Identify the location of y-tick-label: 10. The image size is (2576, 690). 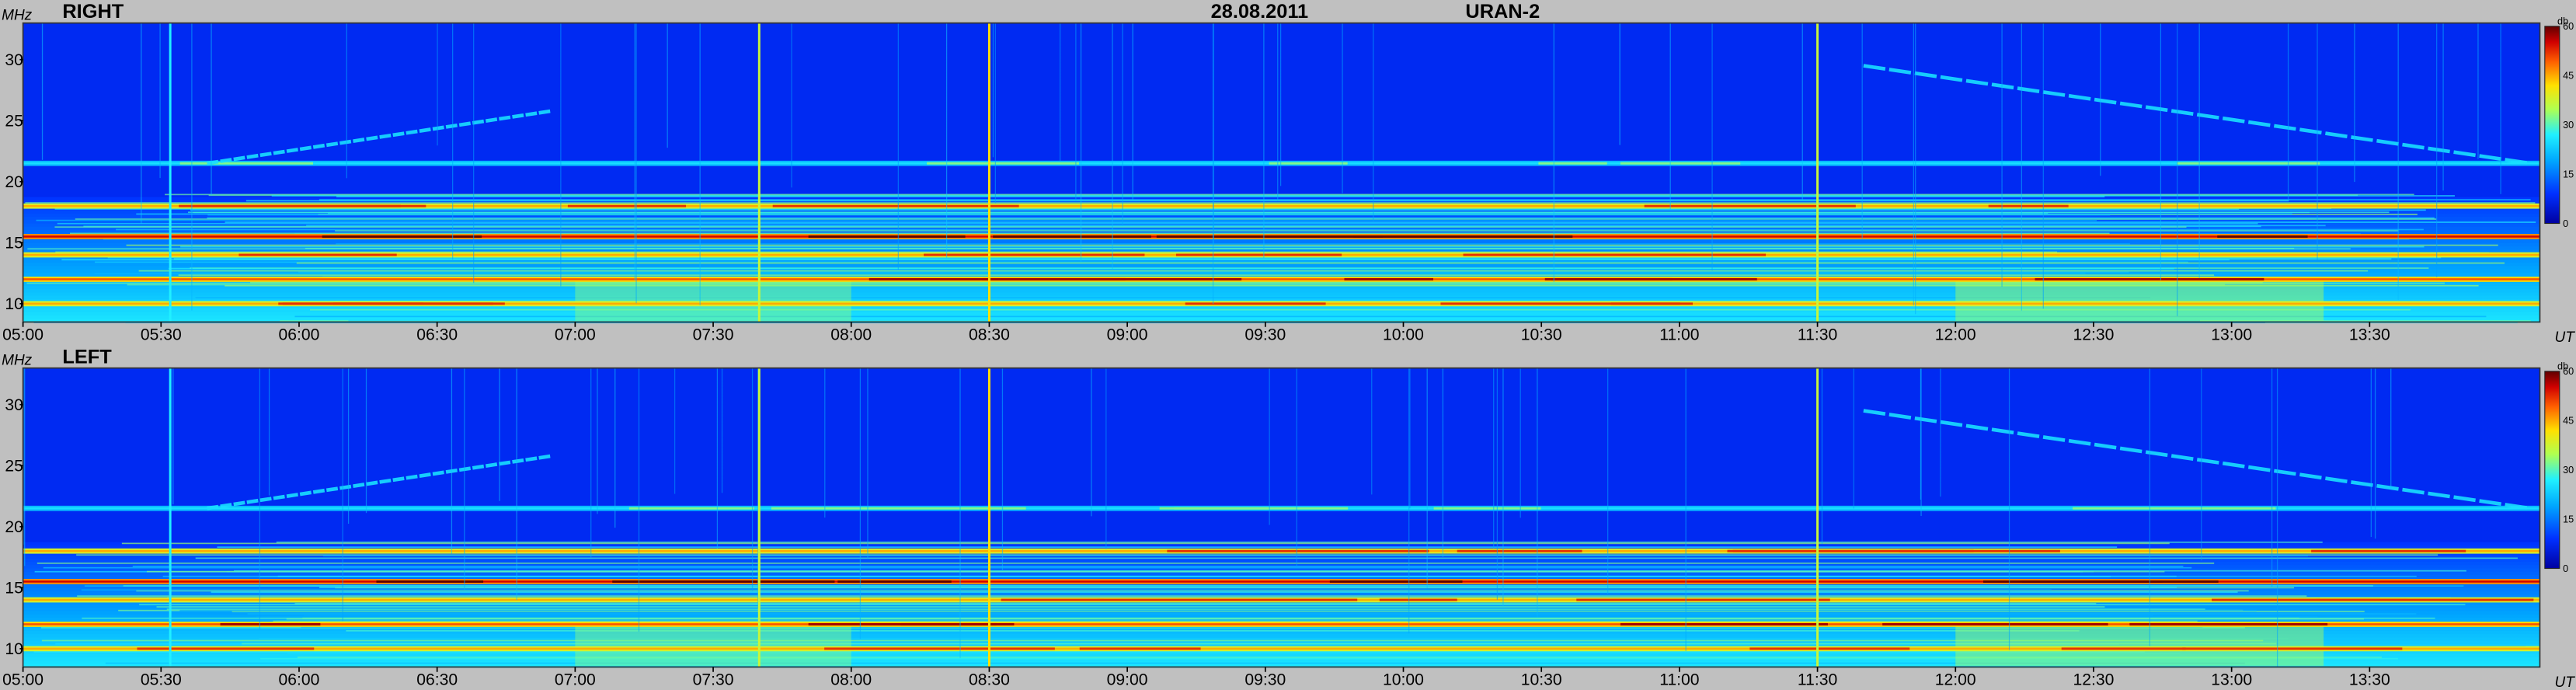
(14, 304).